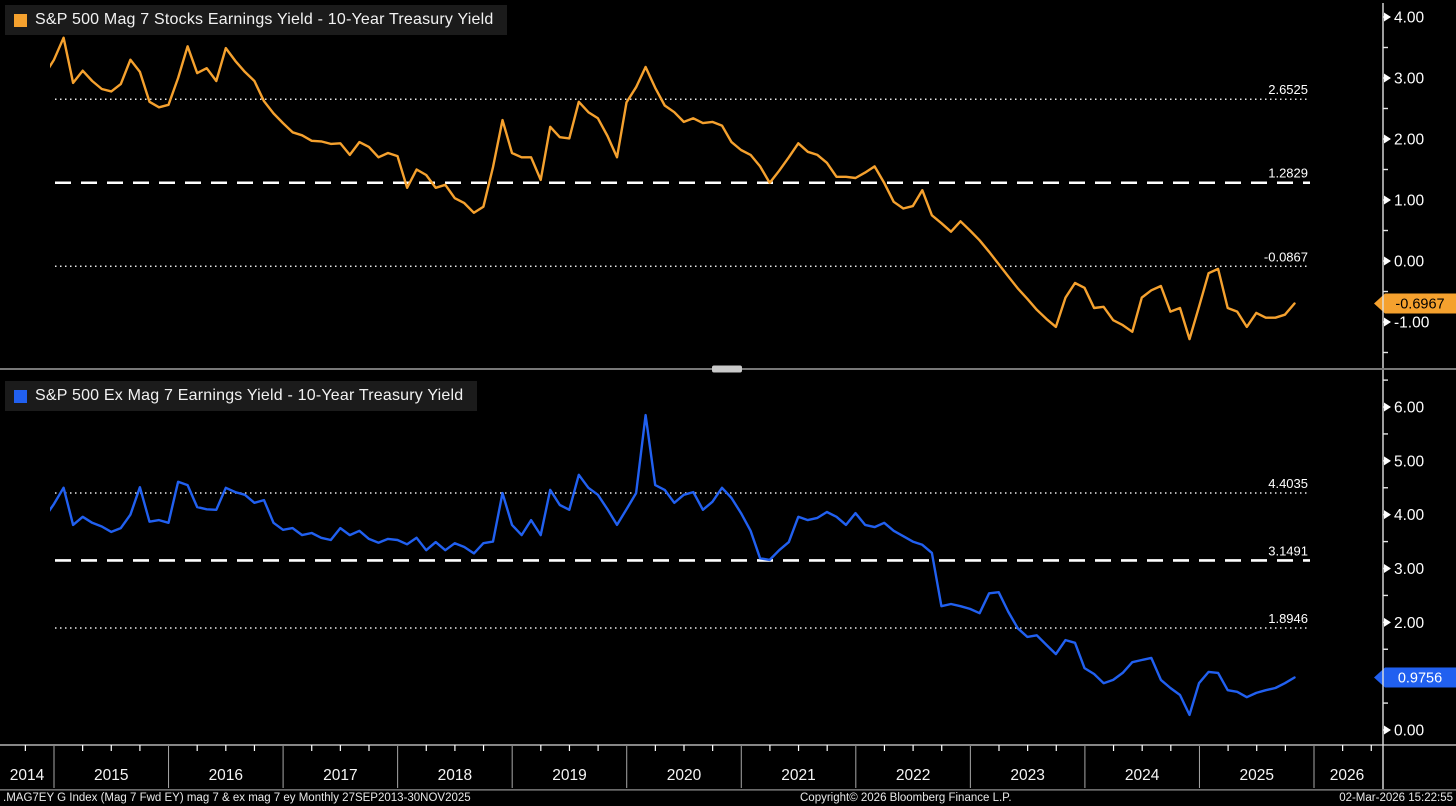 Image resolution: width=1456 pixels, height=806 pixels. I want to click on panel-splitter-handle, so click(727, 369).